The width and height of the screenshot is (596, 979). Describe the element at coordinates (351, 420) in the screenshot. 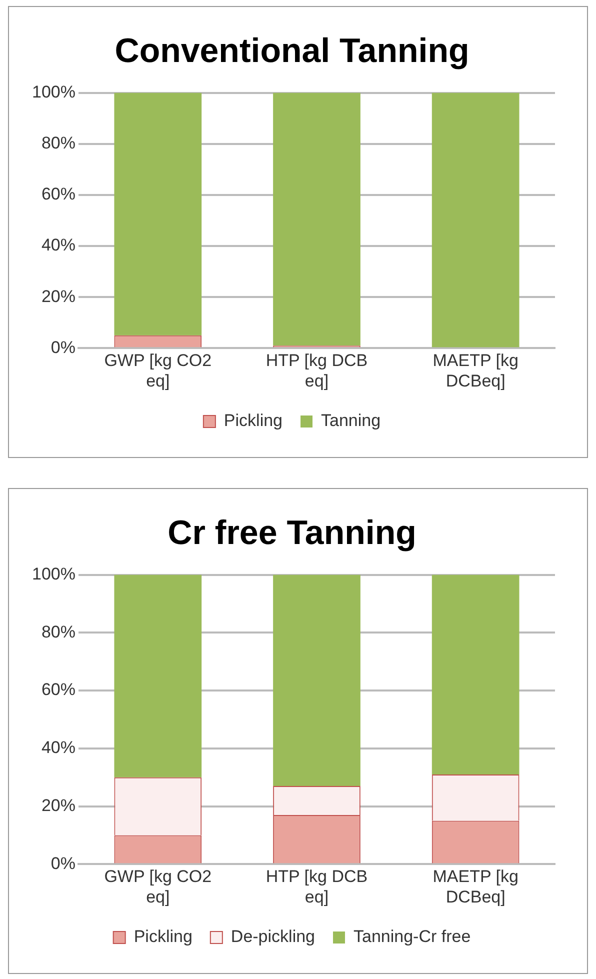

I see `legend-label: Tanning` at that location.